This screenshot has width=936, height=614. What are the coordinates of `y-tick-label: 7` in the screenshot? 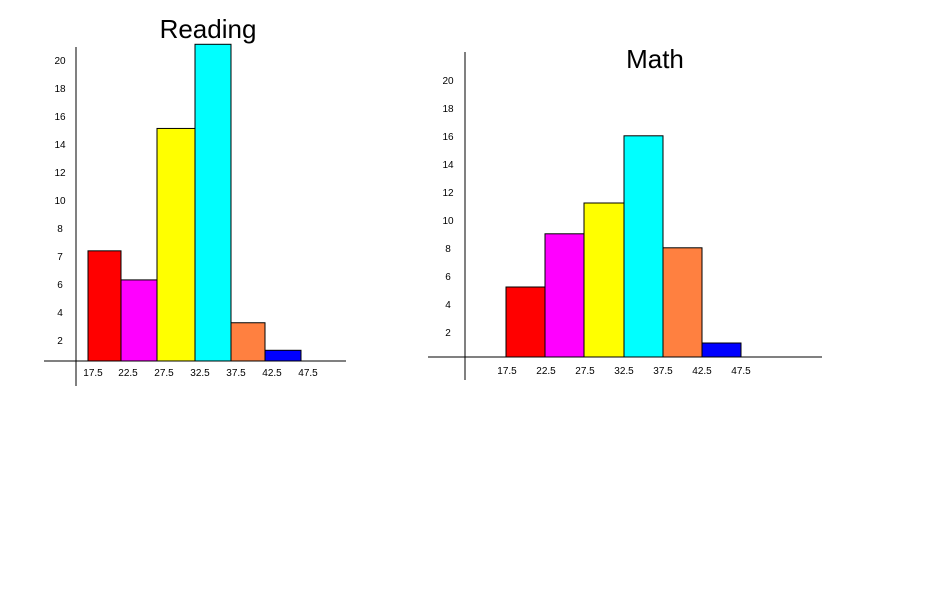 It's located at (60, 257).